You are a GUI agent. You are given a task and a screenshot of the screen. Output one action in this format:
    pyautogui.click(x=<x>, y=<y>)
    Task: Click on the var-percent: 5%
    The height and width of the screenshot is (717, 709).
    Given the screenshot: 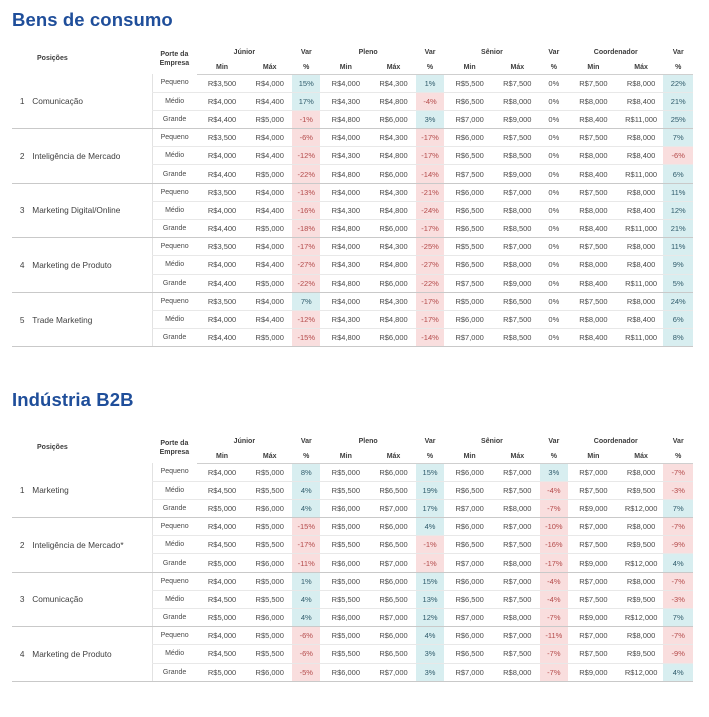 What is the action you would take?
    pyautogui.click(x=678, y=283)
    